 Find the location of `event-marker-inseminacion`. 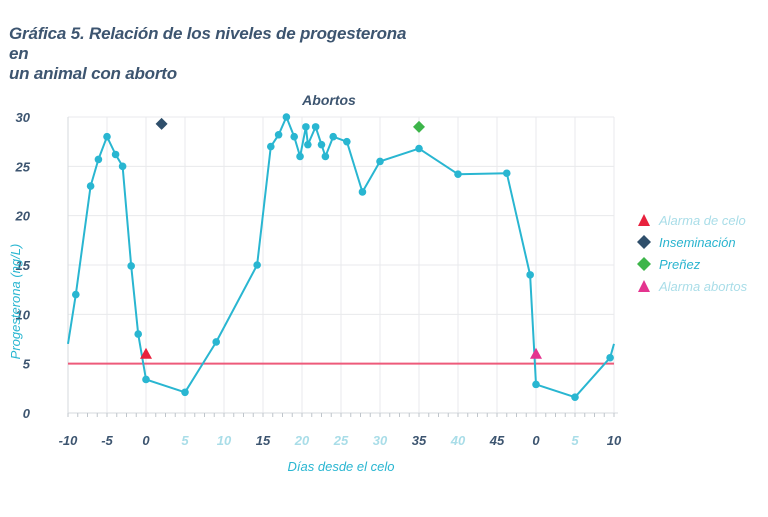

event-marker-inseminacion is located at coordinates (161, 123).